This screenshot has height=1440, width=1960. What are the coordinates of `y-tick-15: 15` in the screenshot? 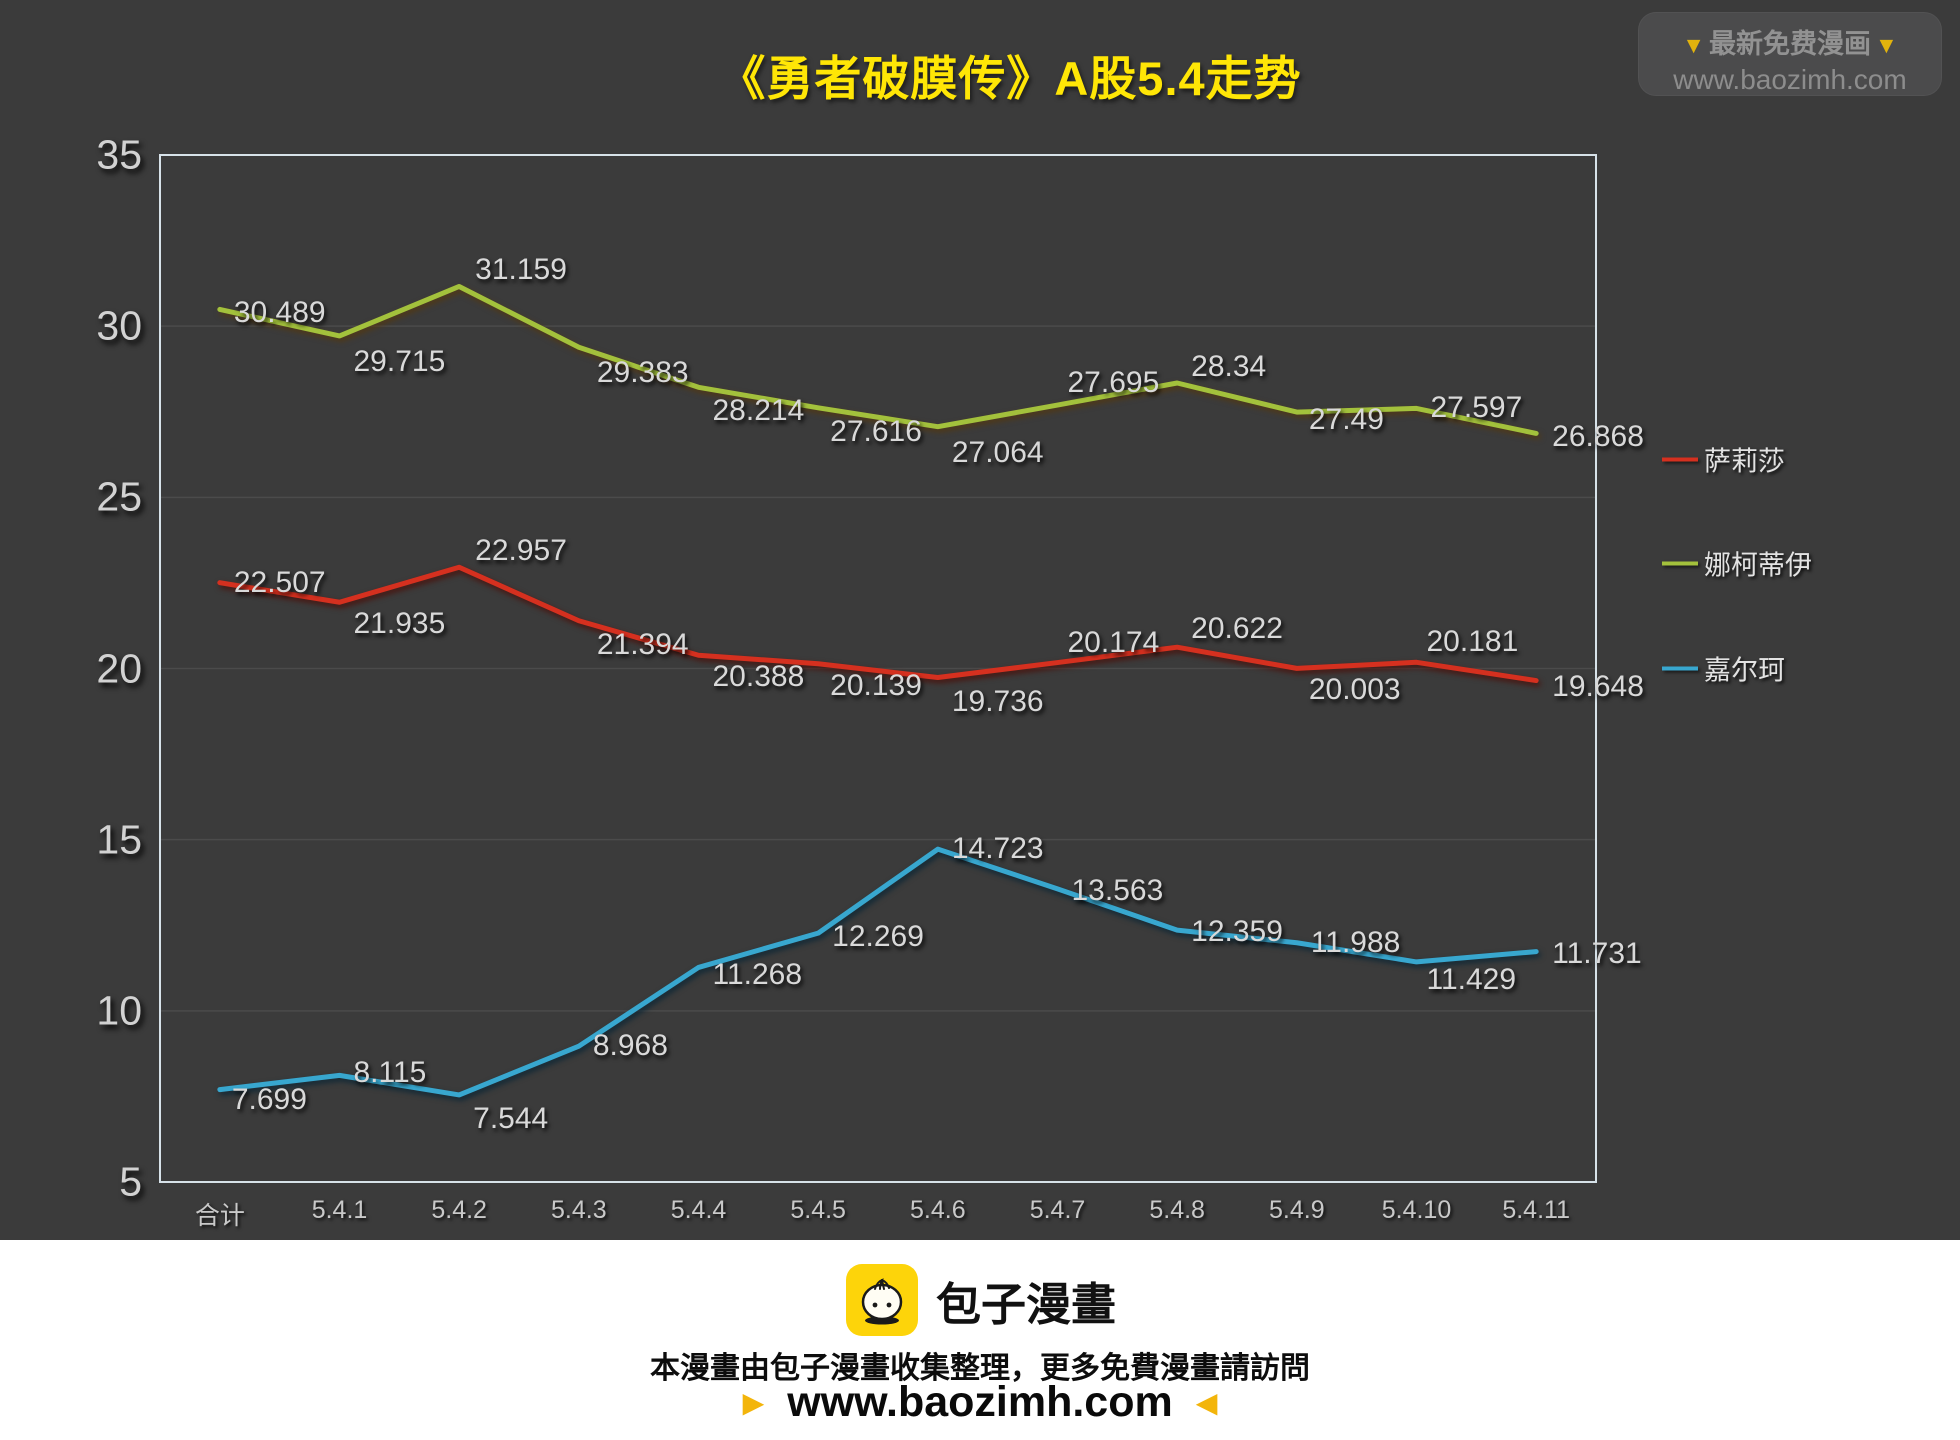 It's located at (119, 839).